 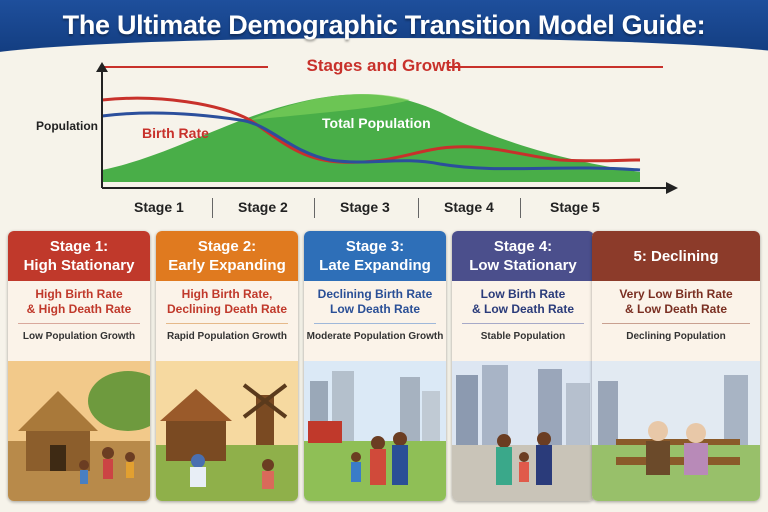 What do you see at coordinates (227, 294) in the screenshot?
I see `rate-line: High Birth Rate,` at bounding box center [227, 294].